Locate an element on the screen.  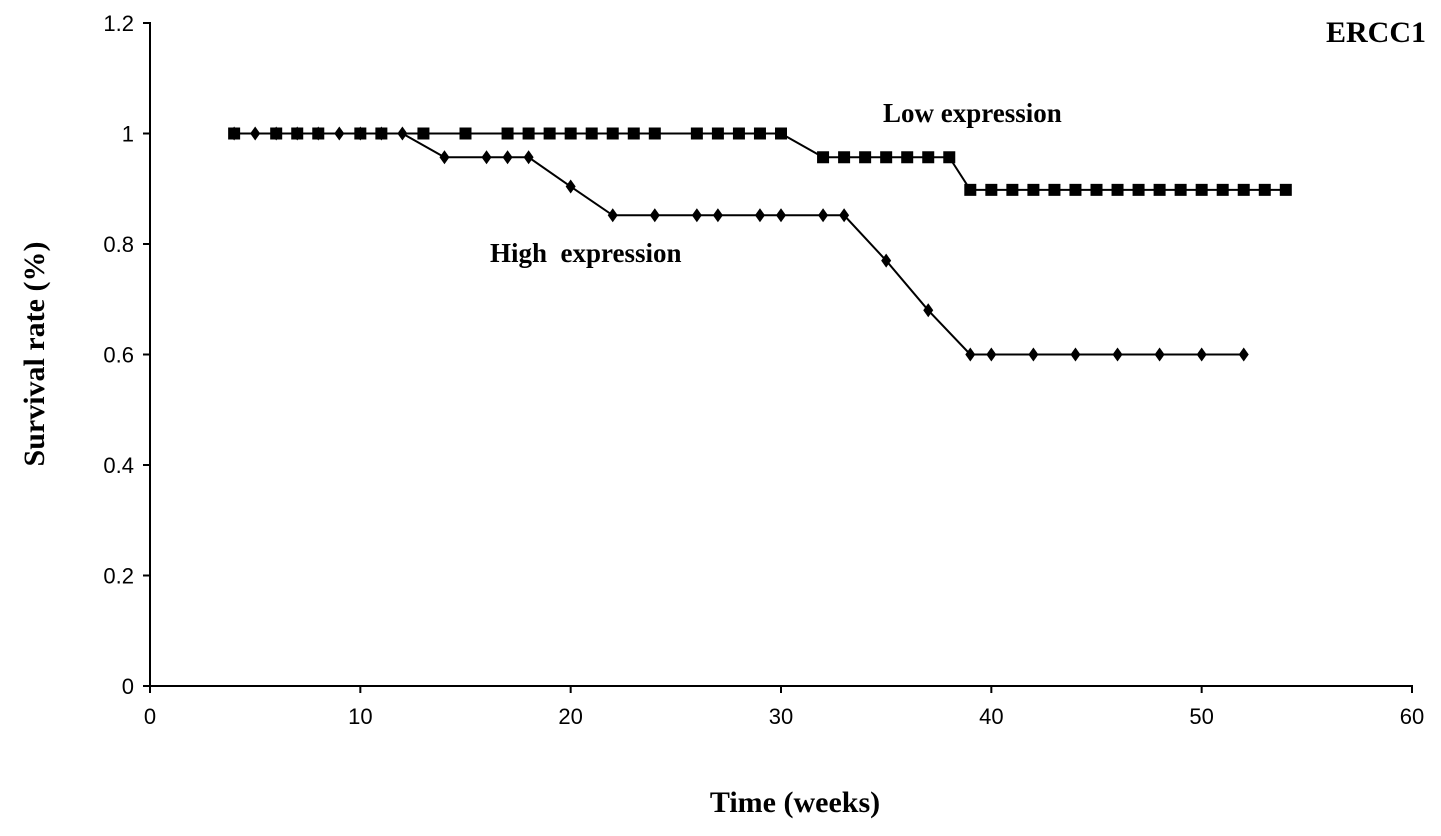
x-tick-label: 0 is located at coordinates (150, 716).